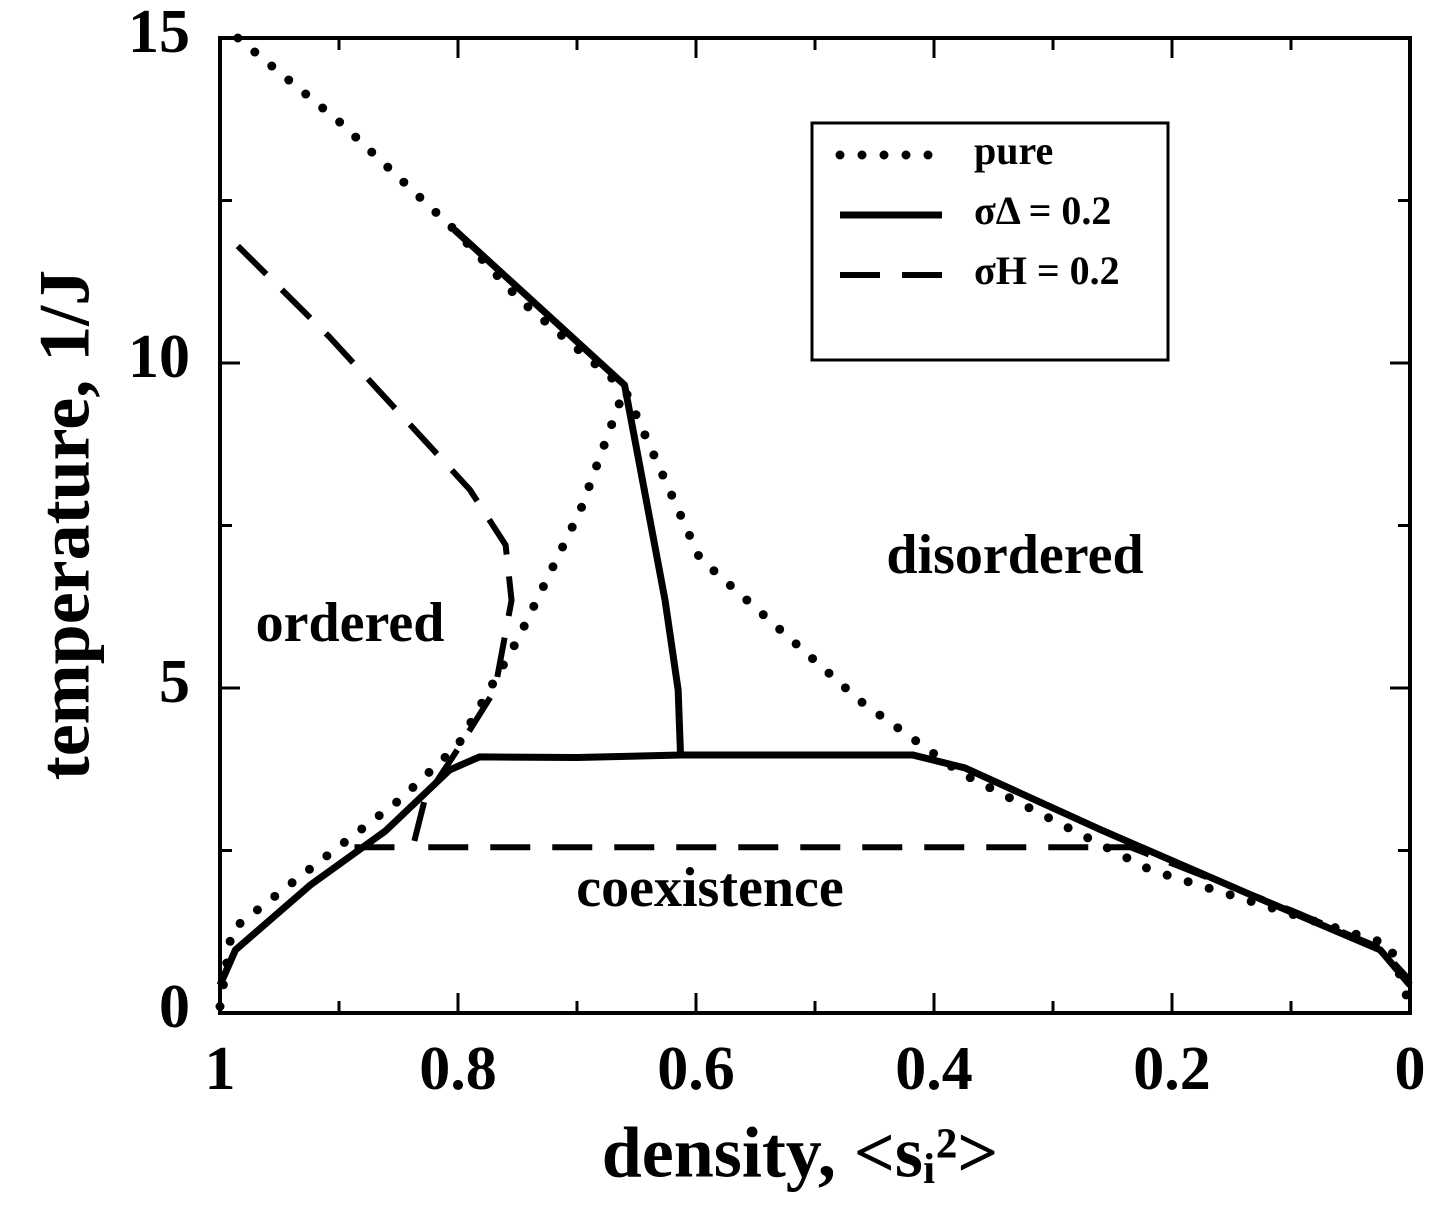 The width and height of the screenshot is (1430, 1209). What do you see at coordinates (350, 623) in the screenshot?
I see `annotation: ordered` at bounding box center [350, 623].